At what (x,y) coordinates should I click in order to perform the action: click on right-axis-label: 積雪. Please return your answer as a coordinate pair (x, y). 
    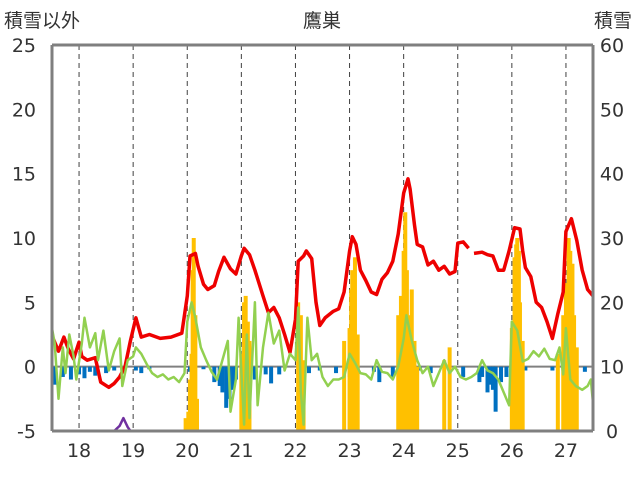
    Looking at the image, I should click on (613, 21).